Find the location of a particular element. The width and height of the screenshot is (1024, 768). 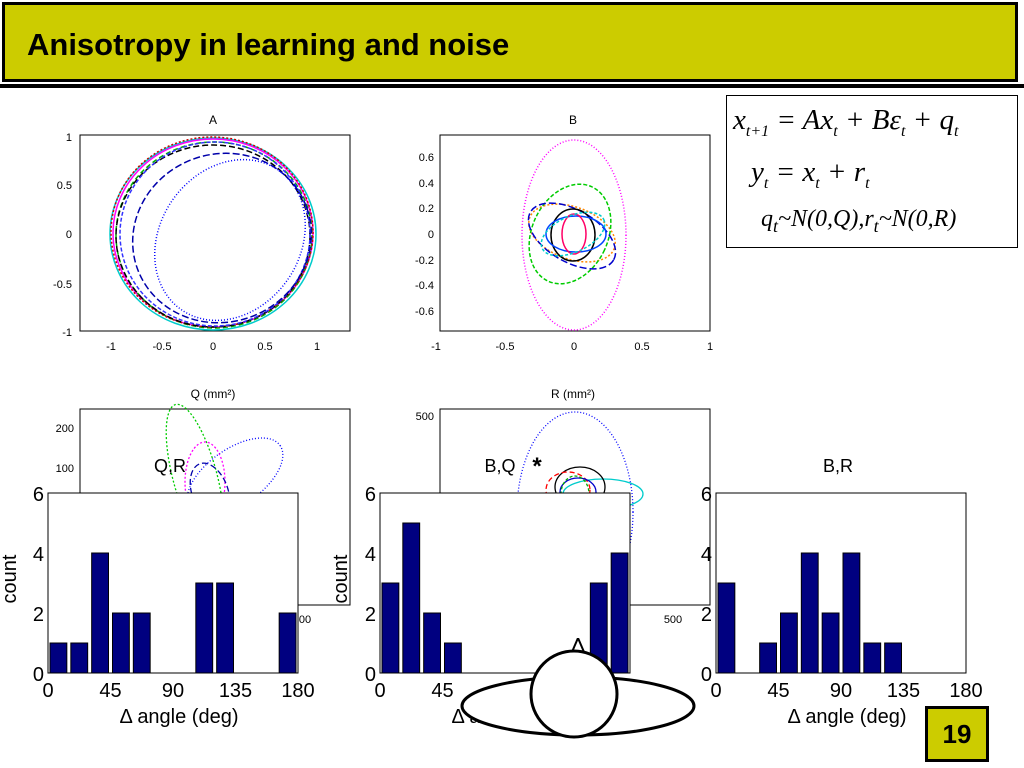

significance-star: * is located at coordinates (537, 466).